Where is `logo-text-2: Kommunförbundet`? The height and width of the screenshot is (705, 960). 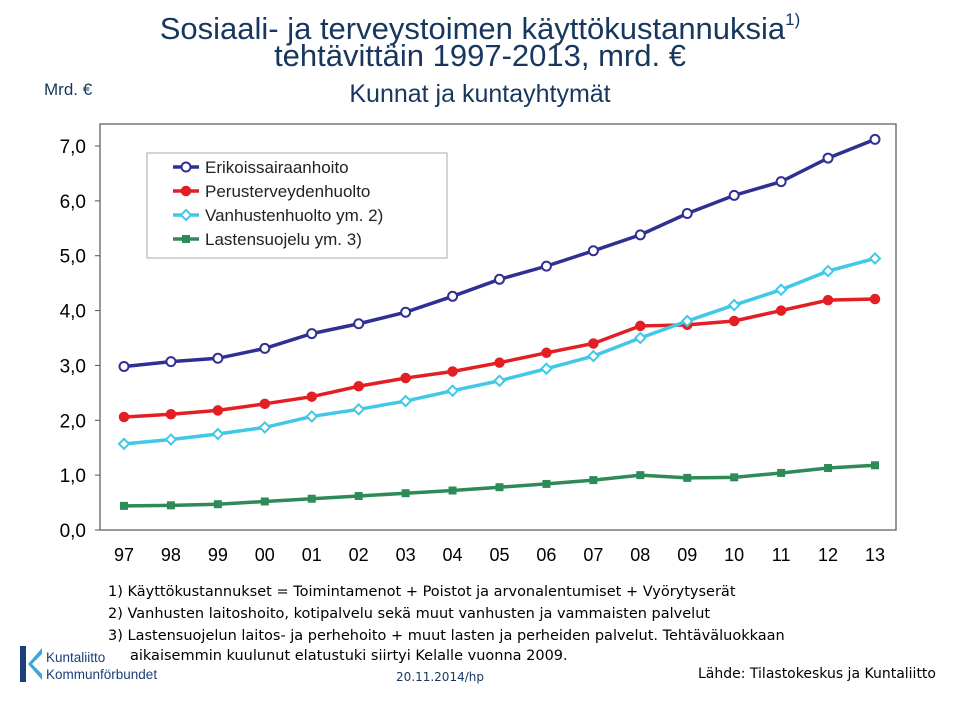
logo-text-2: Kommunförbundet is located at coordinates (102, 674).